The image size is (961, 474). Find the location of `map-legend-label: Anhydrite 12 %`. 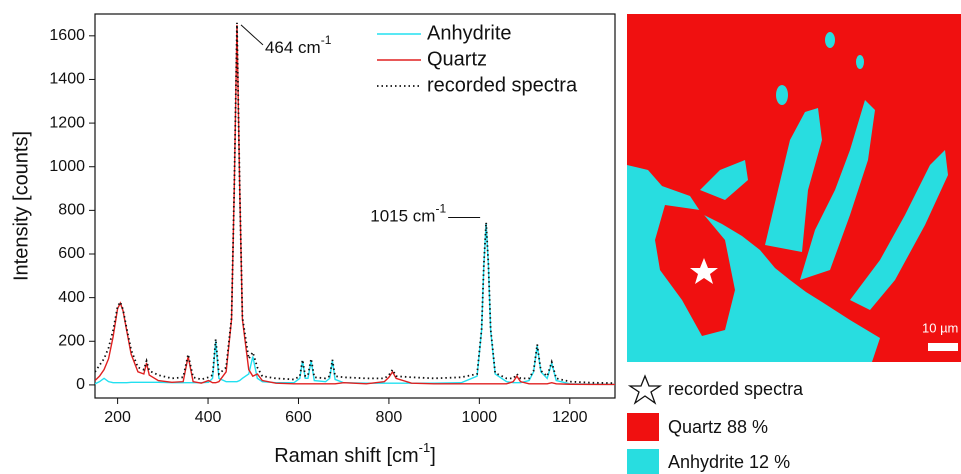

map-legend-label: Anhydrite 12 % is located at coordinates (729, 462).